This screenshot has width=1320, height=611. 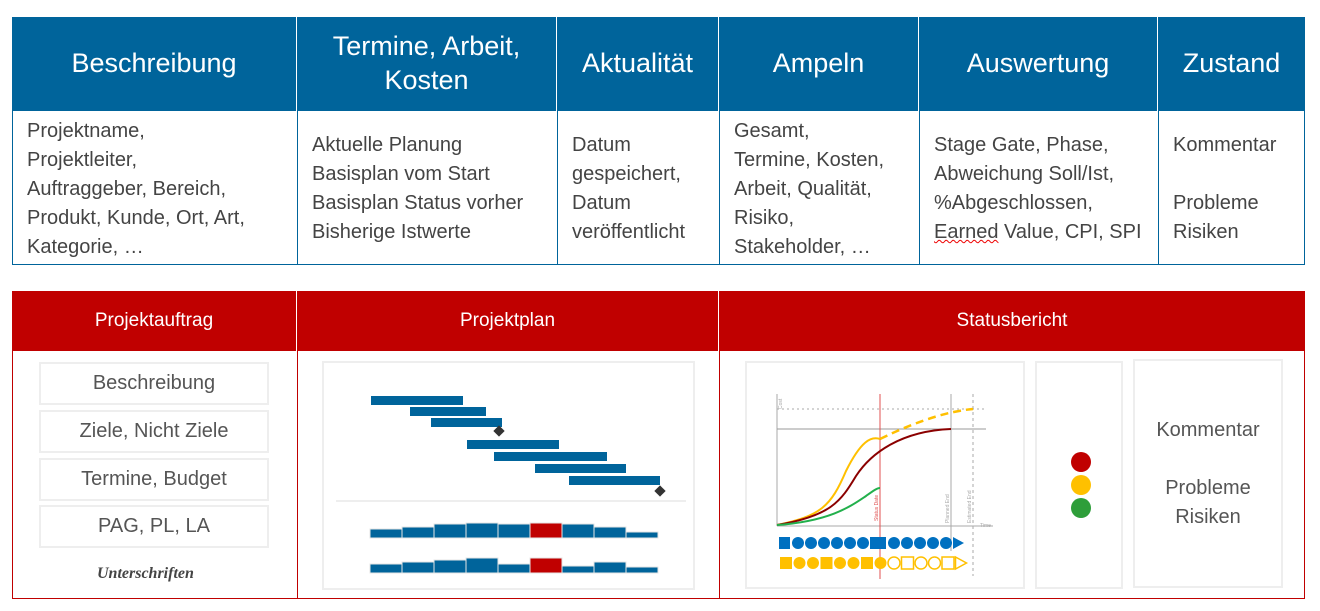 I want to click on signature-label: Unterschriften, so click(x=145, y=573).